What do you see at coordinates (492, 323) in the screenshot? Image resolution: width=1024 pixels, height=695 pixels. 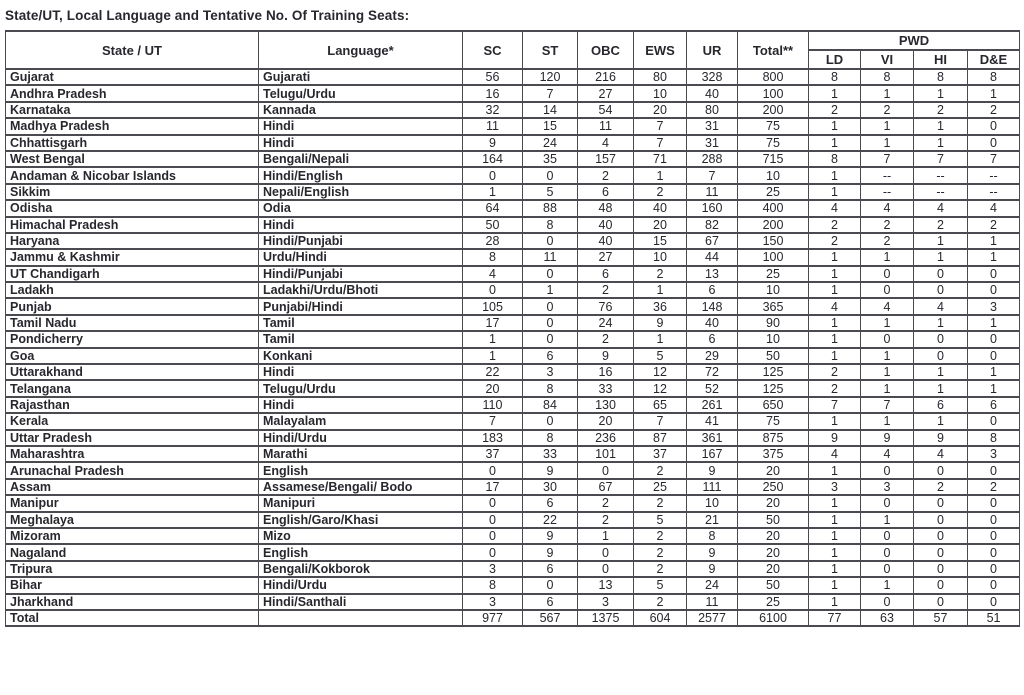 I see `value-cell: 17` at bounding box center [492, 323].